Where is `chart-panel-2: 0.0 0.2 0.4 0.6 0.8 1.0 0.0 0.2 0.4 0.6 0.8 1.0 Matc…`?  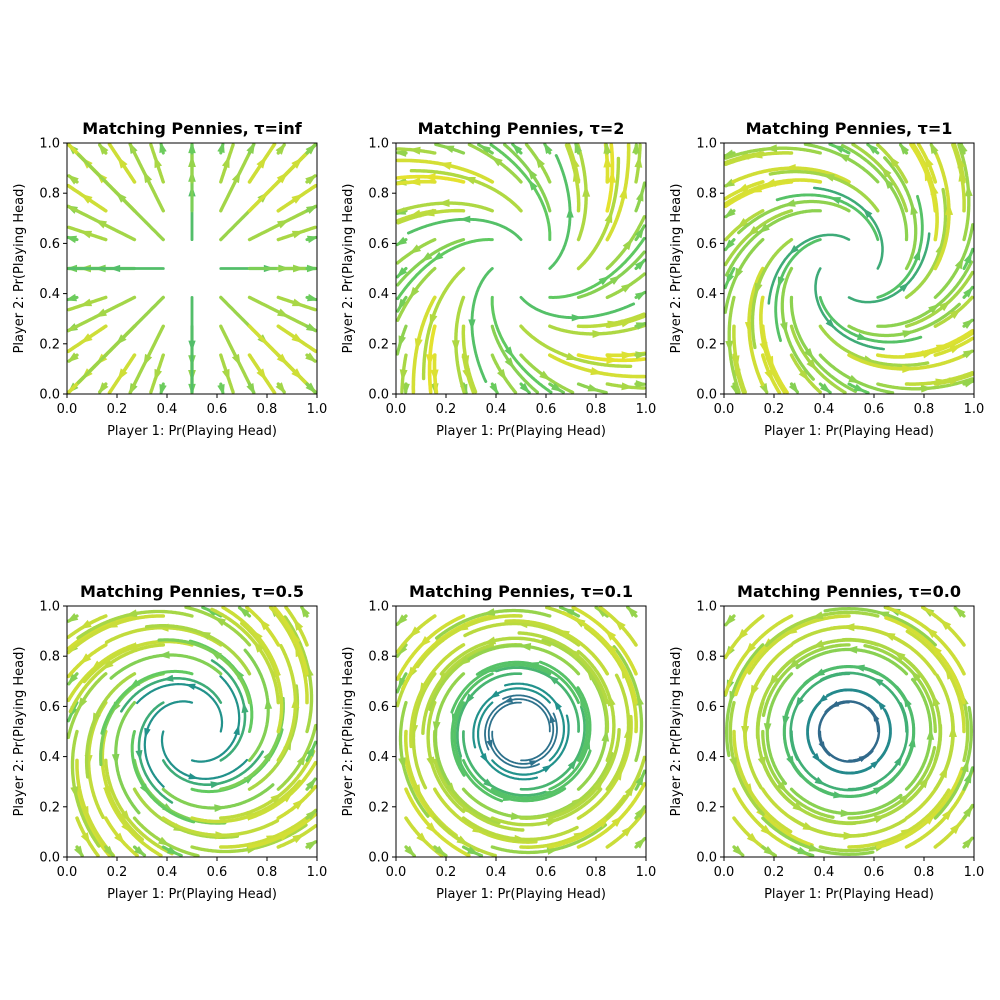
chart-panel-2: 0.0 0.2 0.4 0.6 0.8 1.0 0.0 0.2 0.4 0.6 0.8 1.0 Matc… is located at coordinates (498, 279).